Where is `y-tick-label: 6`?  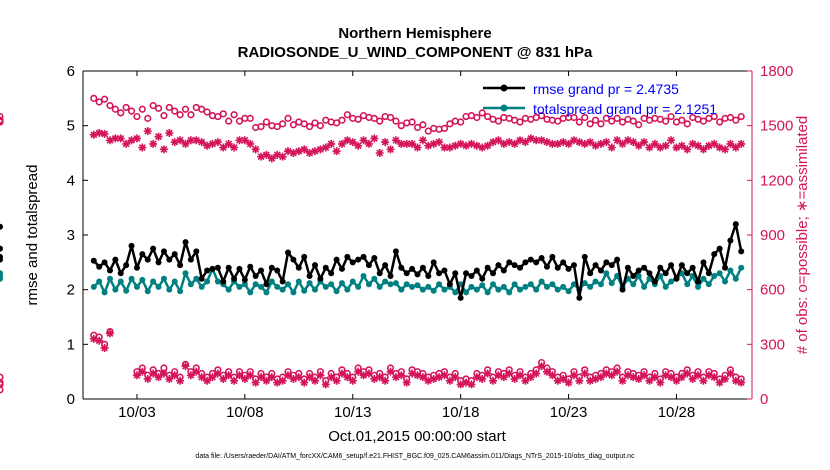 y-tick-label: 6 is located at coordinates (71, 71).